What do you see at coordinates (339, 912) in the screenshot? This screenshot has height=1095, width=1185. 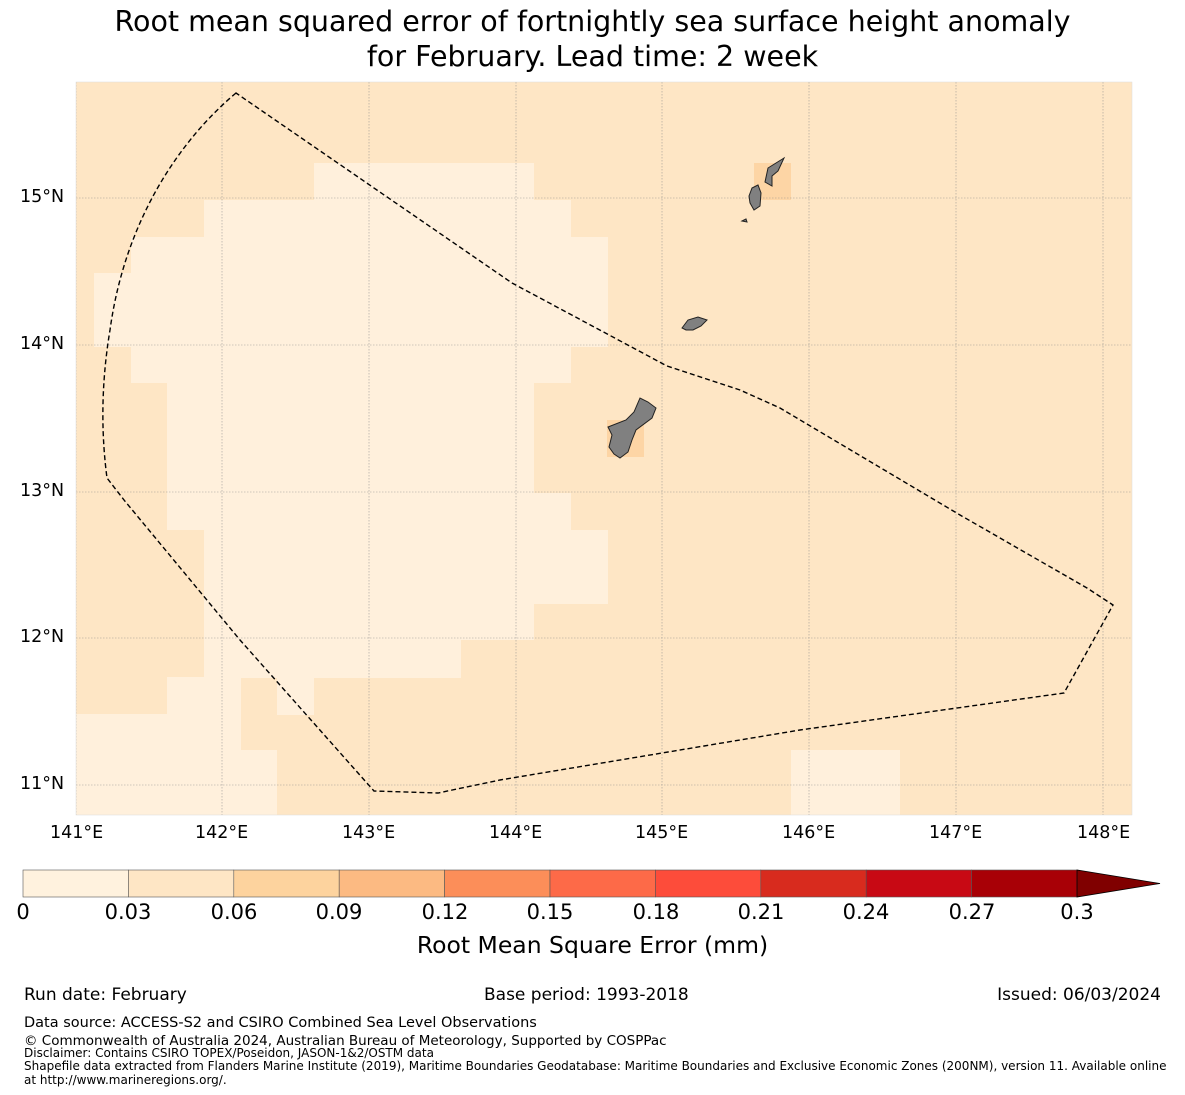 I see `colorbar-tick: 0.09` at bounding box center [339, 912].